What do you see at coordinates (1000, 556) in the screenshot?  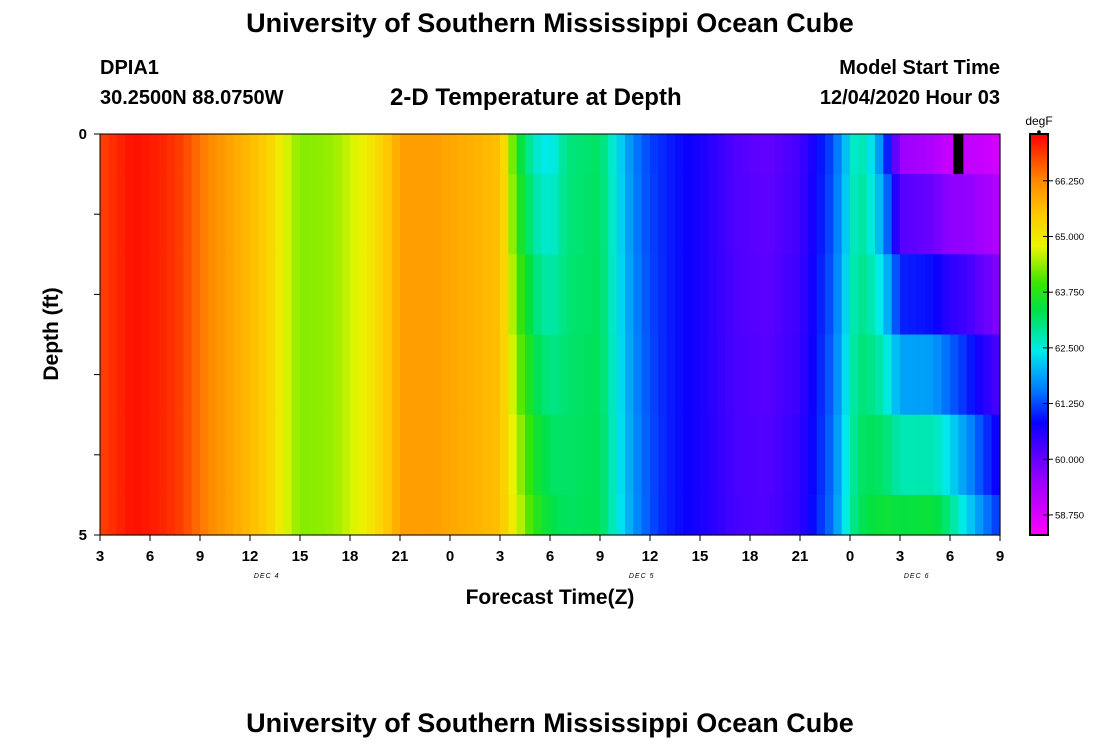 I see `x-tick-label: 9` at bounding box center [1000, 556].